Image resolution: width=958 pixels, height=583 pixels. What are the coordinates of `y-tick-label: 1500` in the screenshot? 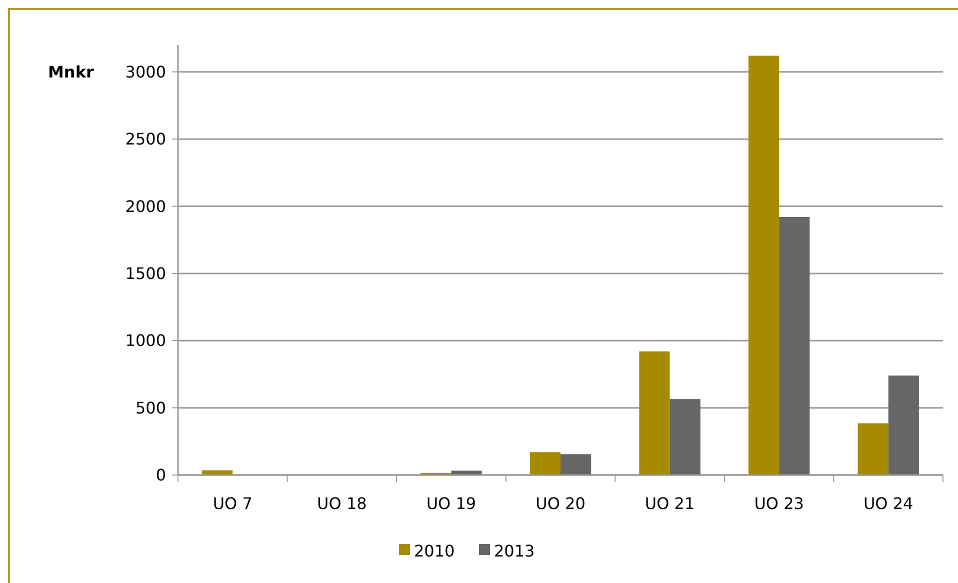 It's located at (145, 274).